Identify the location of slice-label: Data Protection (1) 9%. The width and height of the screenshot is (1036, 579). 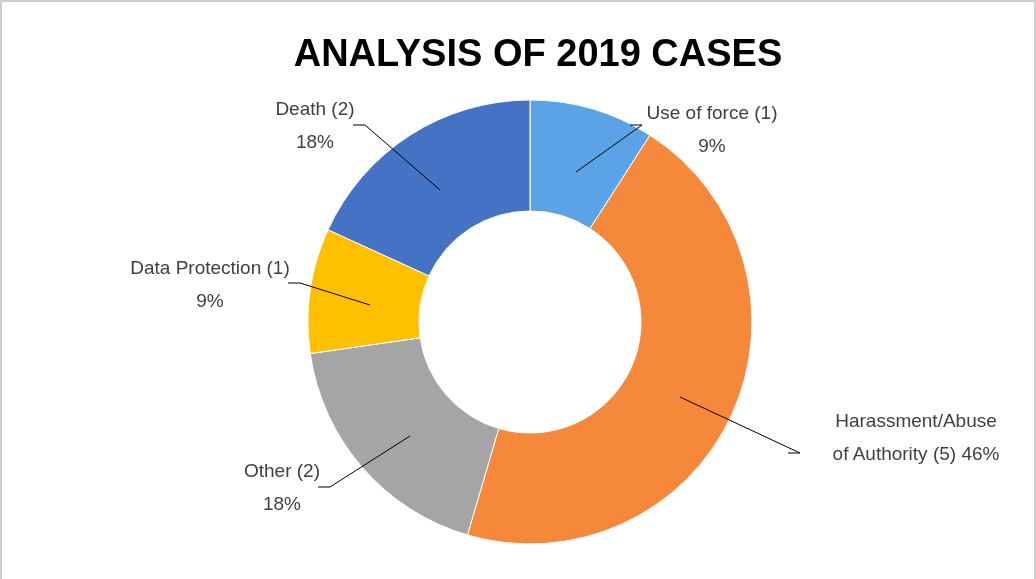
(210, 284).